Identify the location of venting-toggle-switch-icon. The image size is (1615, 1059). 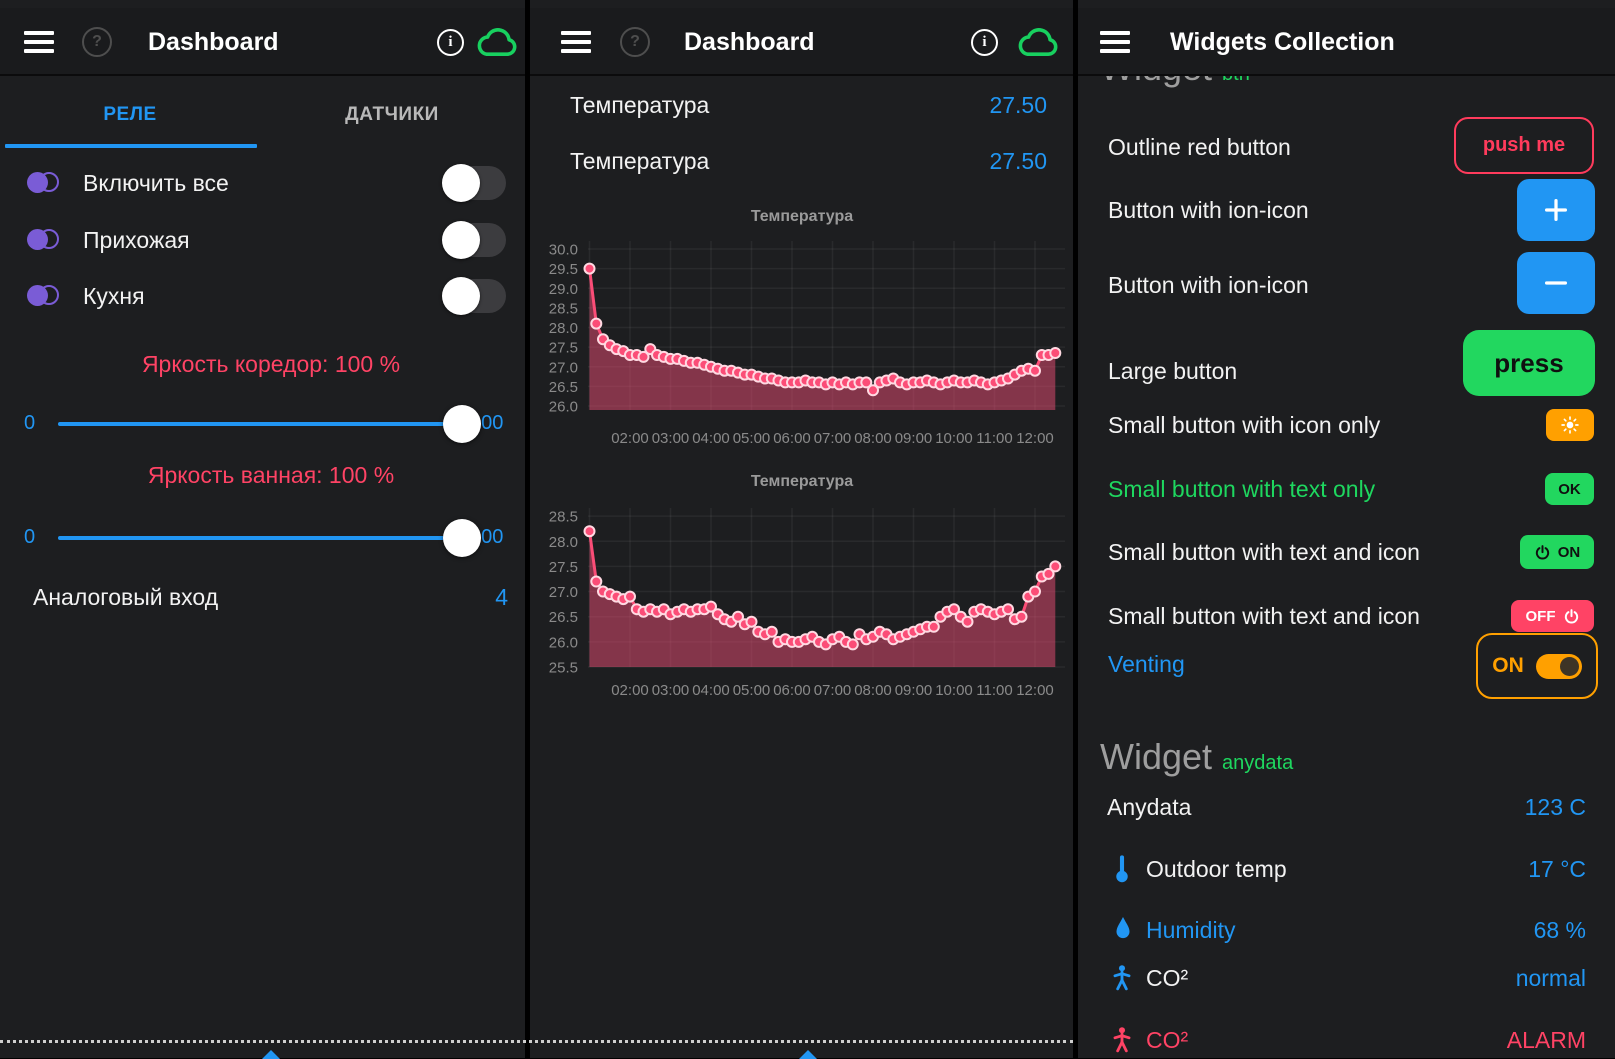
(1558, 666).